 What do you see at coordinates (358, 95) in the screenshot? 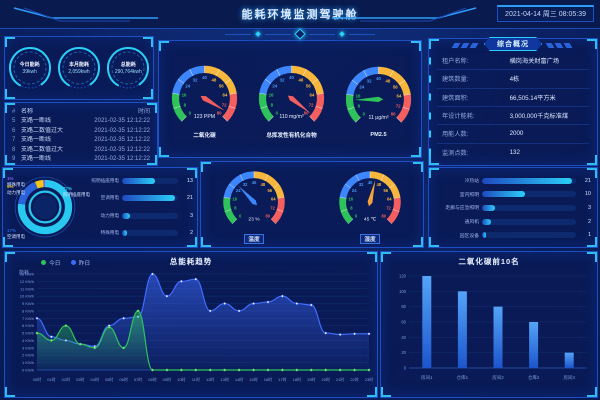
I see `svg-text: 16` at bounding box center [358, 95].